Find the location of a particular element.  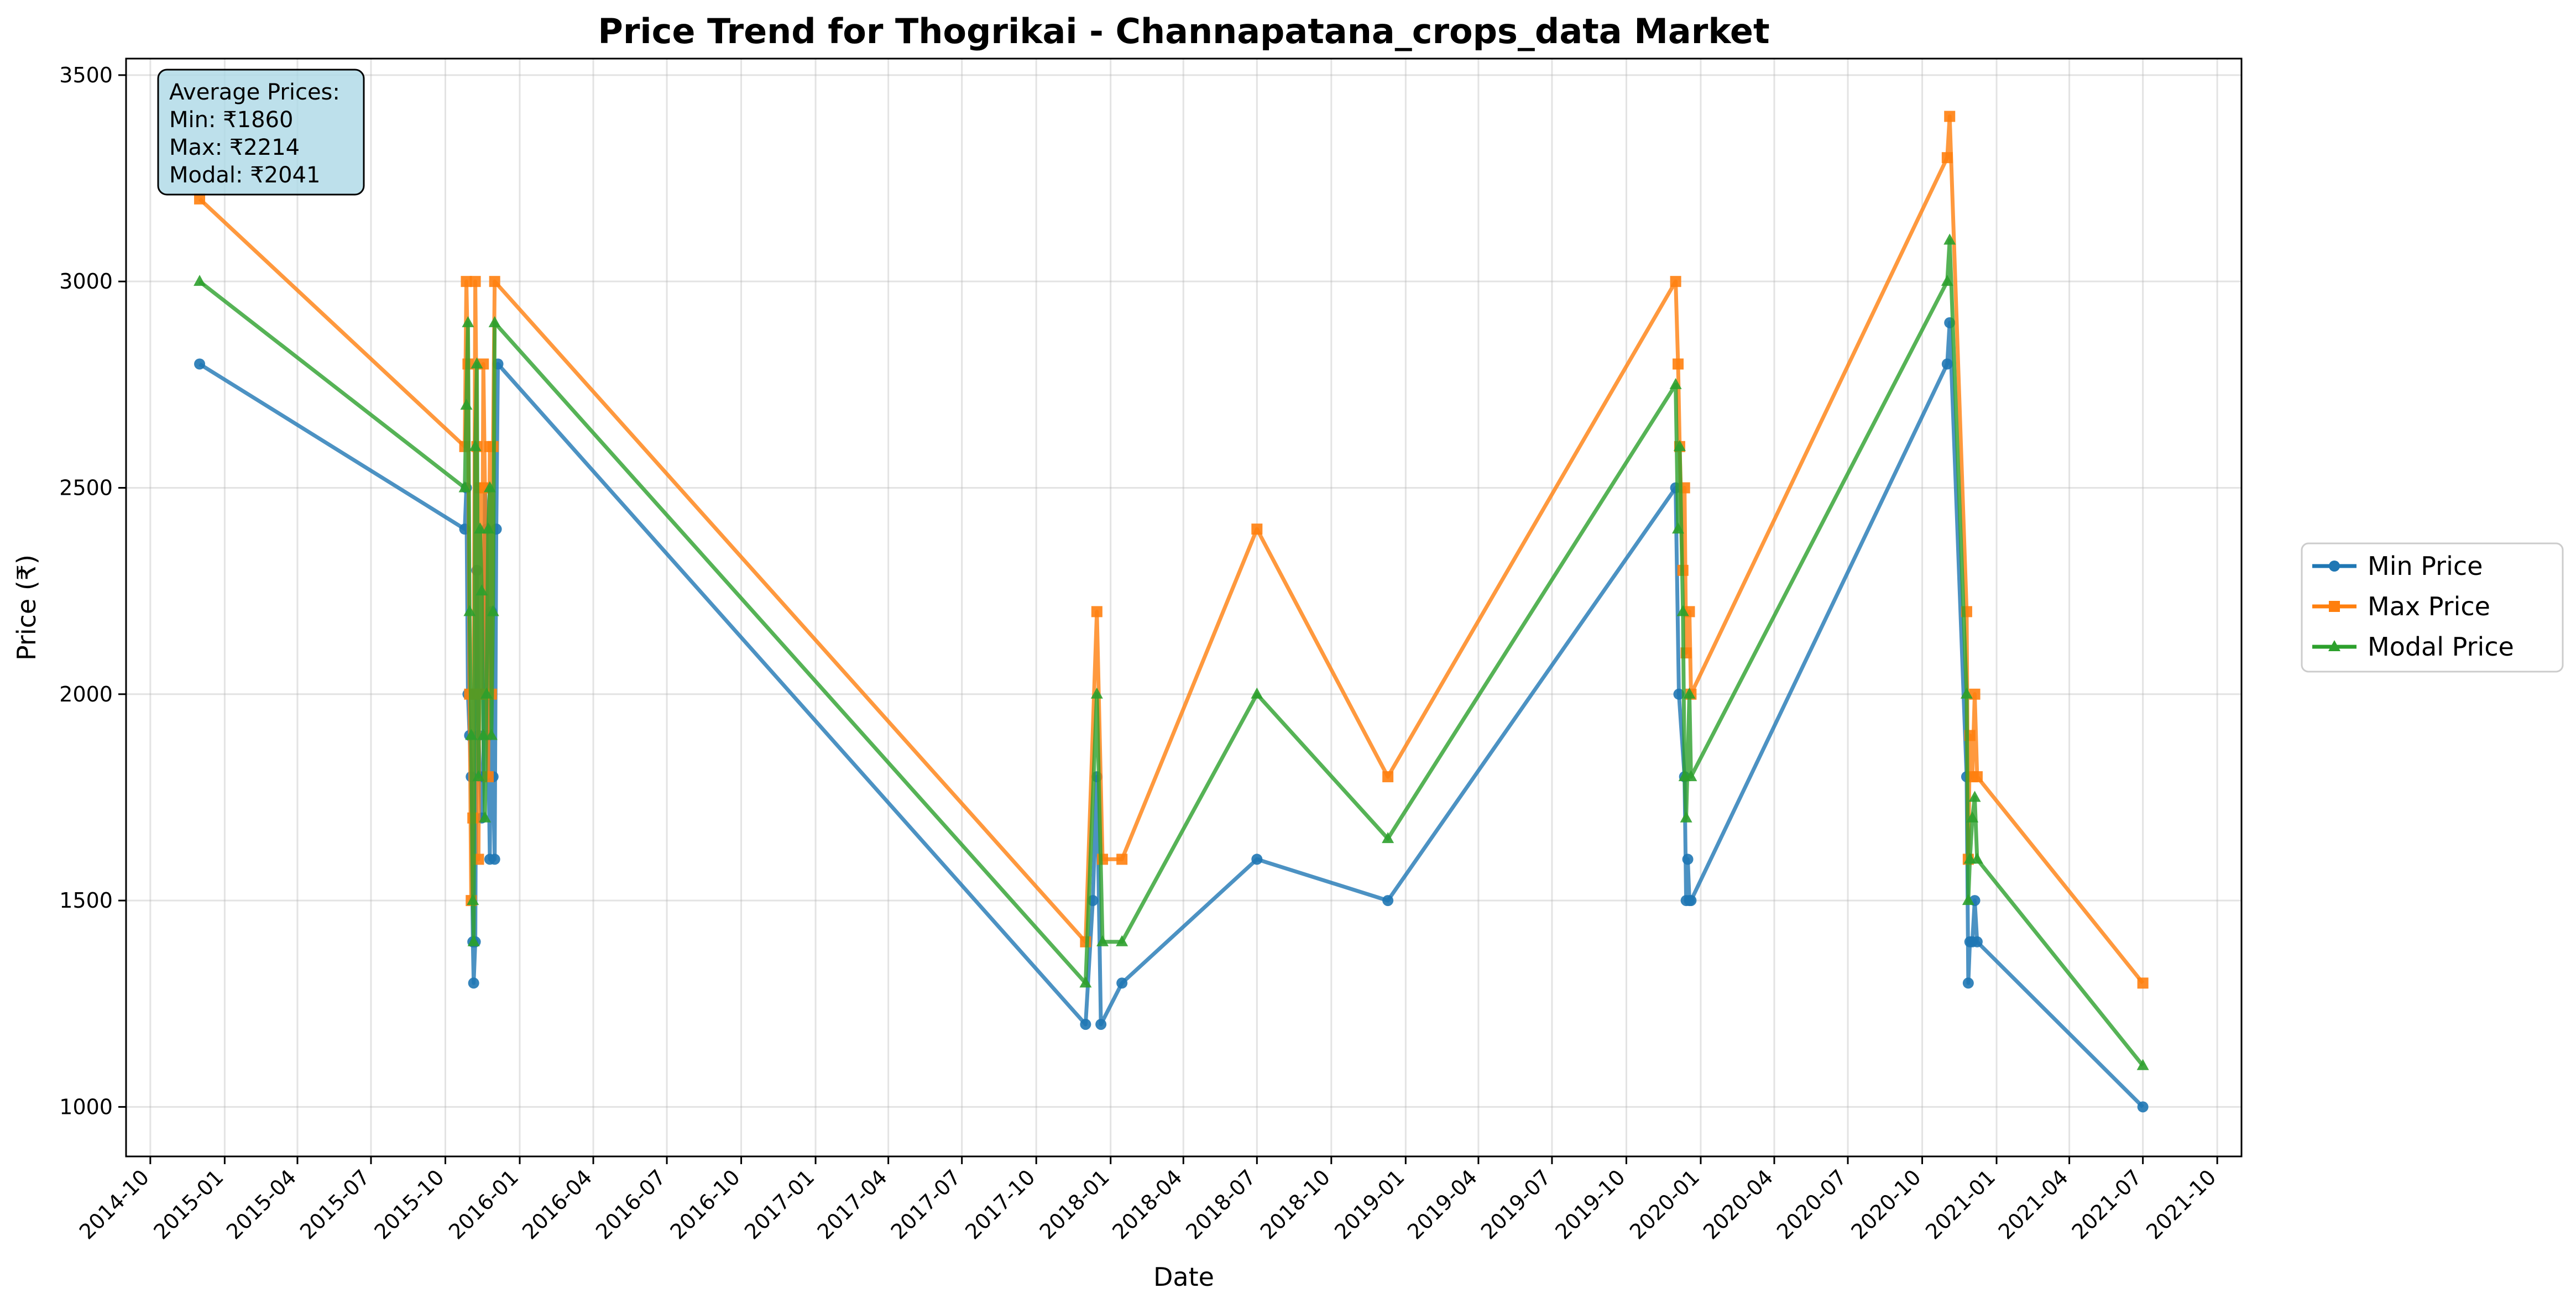

y-tick-label: 3000 is located at coordinates (86, 281).